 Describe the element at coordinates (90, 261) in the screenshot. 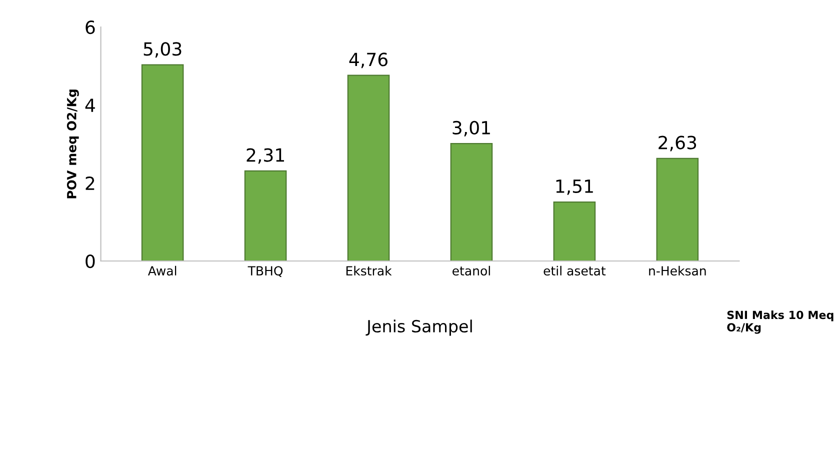

I see `y-tick-label: 0` at that location.